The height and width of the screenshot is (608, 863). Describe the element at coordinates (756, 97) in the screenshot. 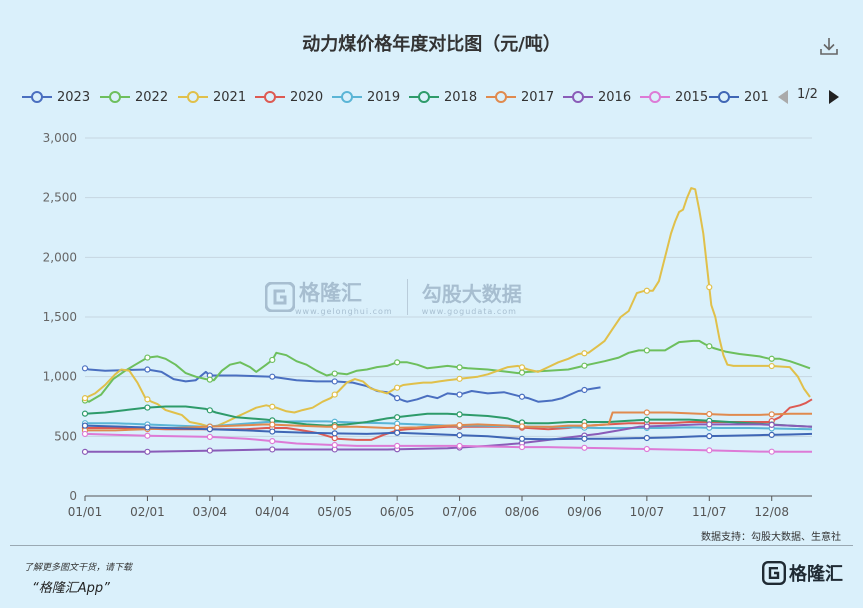

I see `legend-label: 201` at that location.